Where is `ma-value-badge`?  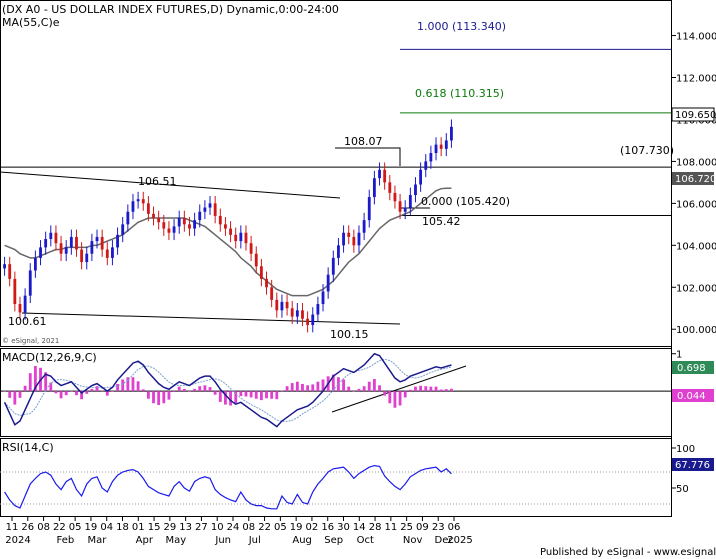 ma-value-badge is located at coordinates (693, 178).